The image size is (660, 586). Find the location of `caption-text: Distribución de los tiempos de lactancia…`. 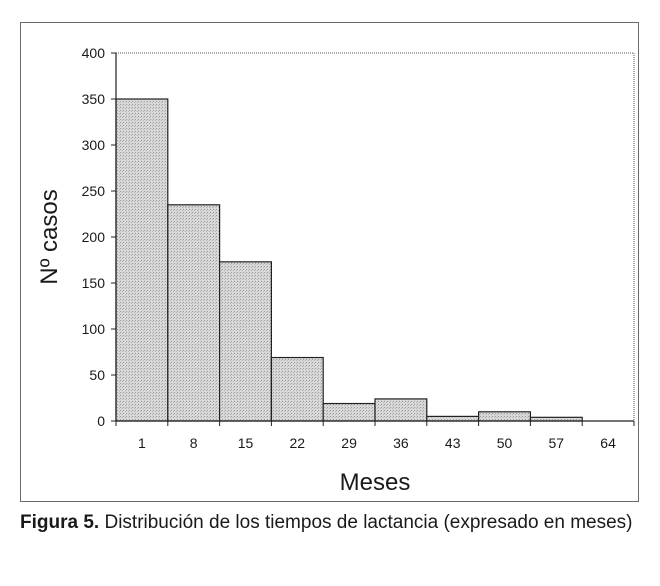

caption-text: Distribución de los tiempos de lactancia… is located at coordinates (366, 522).